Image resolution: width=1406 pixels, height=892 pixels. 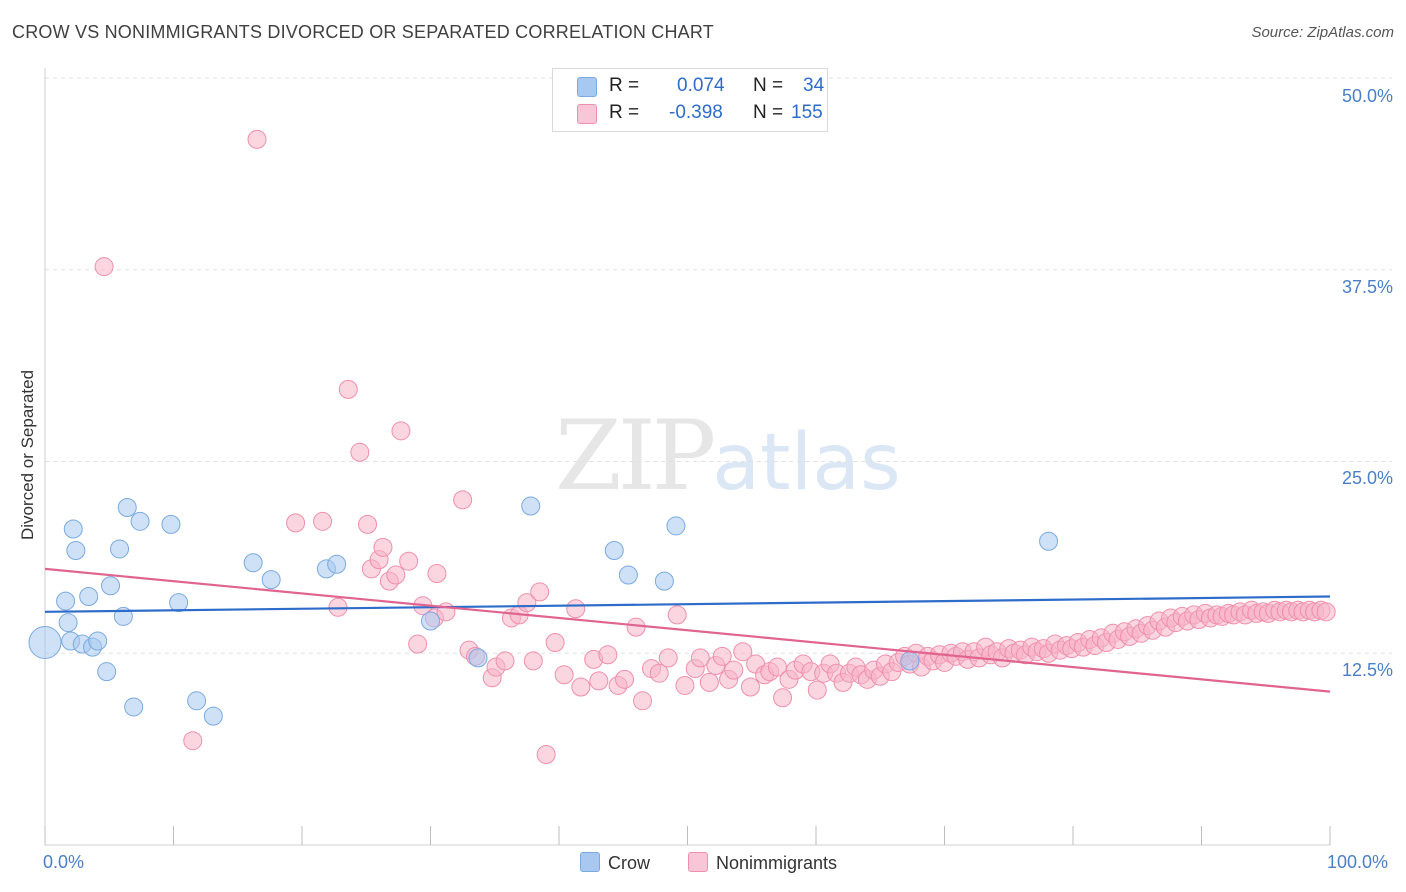 What do you see at coordinates (64, 862) in the screenshot?
I see `x-tick-label: 0.0%` at bounding box center [64, 862].